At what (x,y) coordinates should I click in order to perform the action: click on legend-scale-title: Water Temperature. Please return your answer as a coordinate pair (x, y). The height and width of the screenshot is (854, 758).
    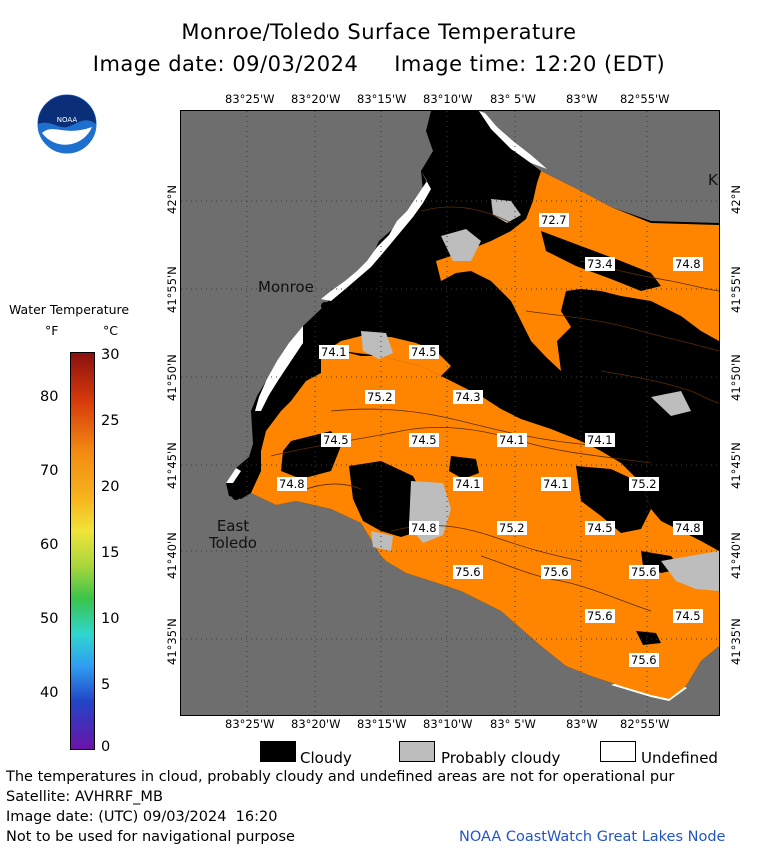
    Looking at the image, I should click on (69, 309).